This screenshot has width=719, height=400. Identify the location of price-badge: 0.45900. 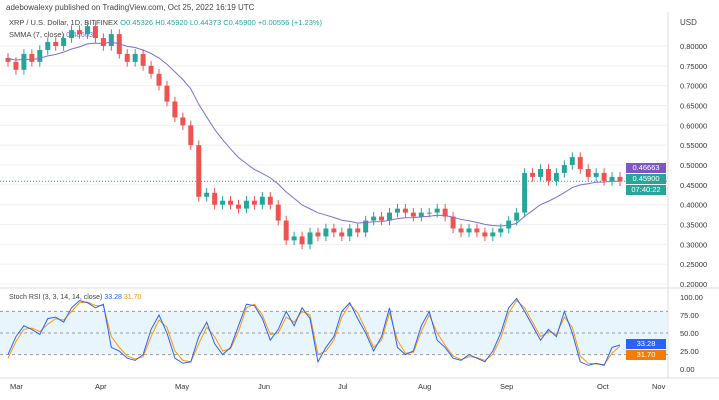
(646, 179).